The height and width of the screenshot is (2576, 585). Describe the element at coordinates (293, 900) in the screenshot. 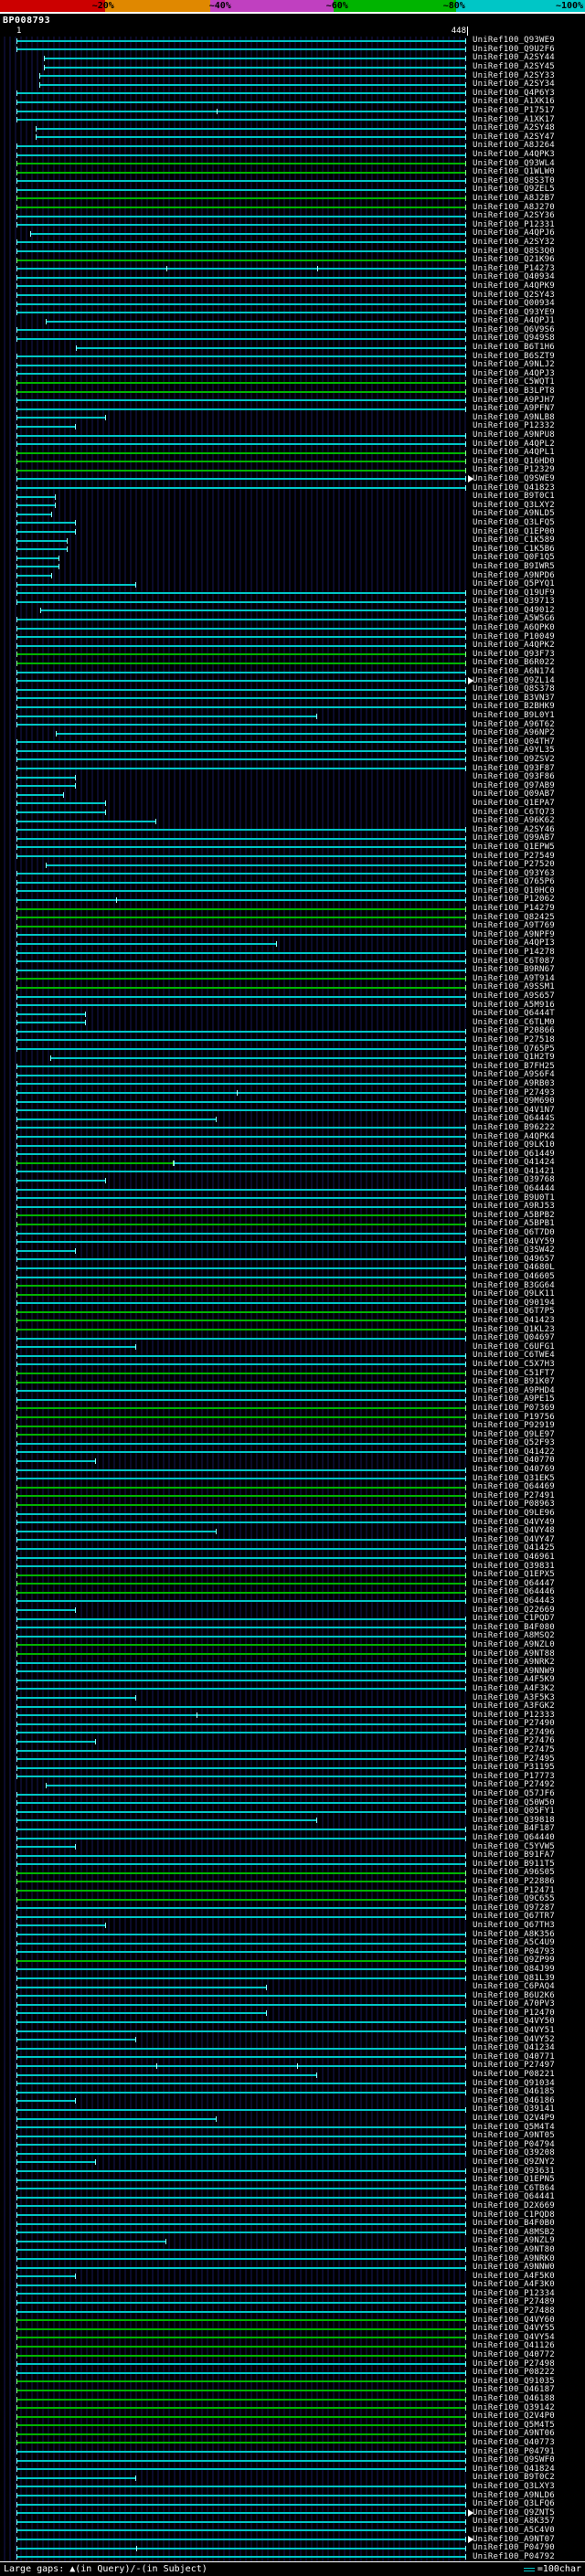

I see `alignment-row: UniRef100_P12062` at that location.